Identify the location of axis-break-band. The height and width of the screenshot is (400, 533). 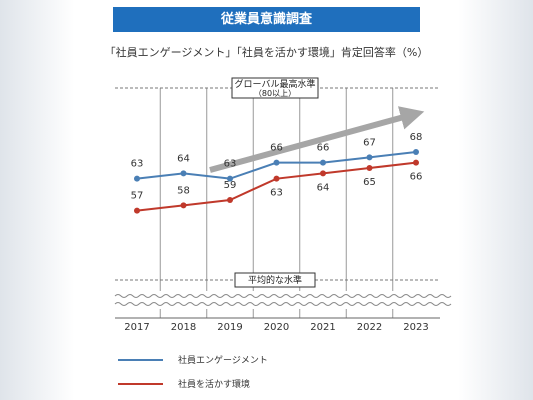
(277, 300).